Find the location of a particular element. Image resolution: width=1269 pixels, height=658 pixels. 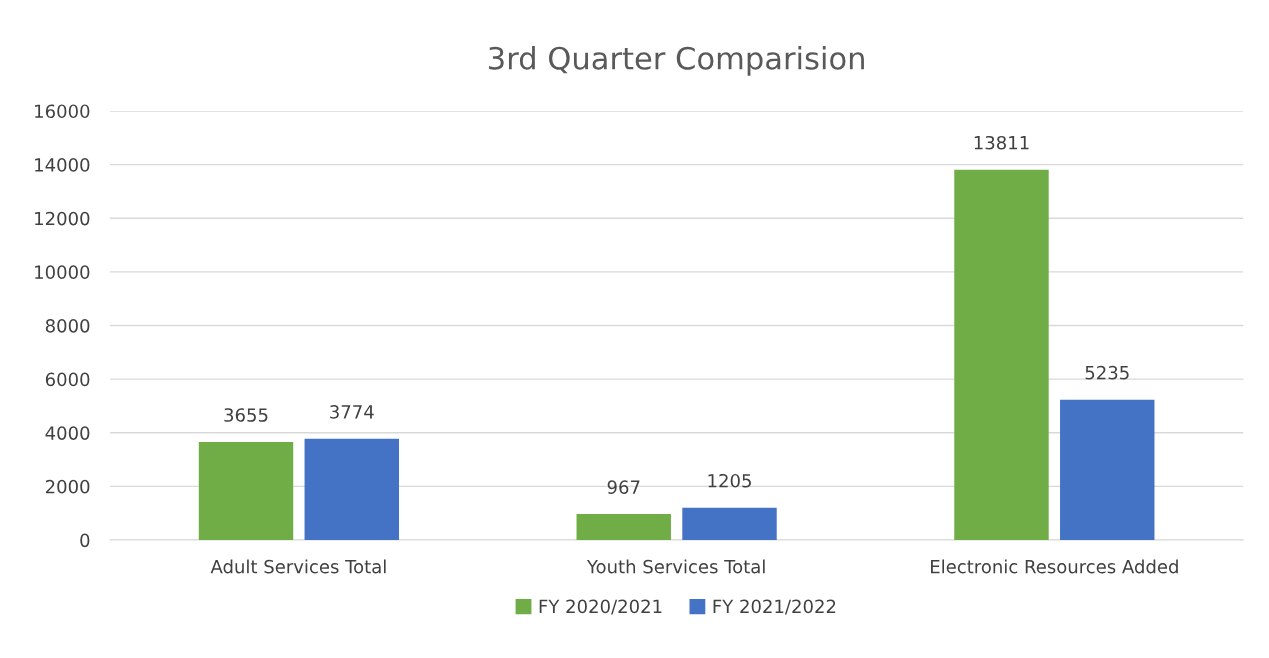

y-tick-label: 10000 is located at coordinates (62, 272).